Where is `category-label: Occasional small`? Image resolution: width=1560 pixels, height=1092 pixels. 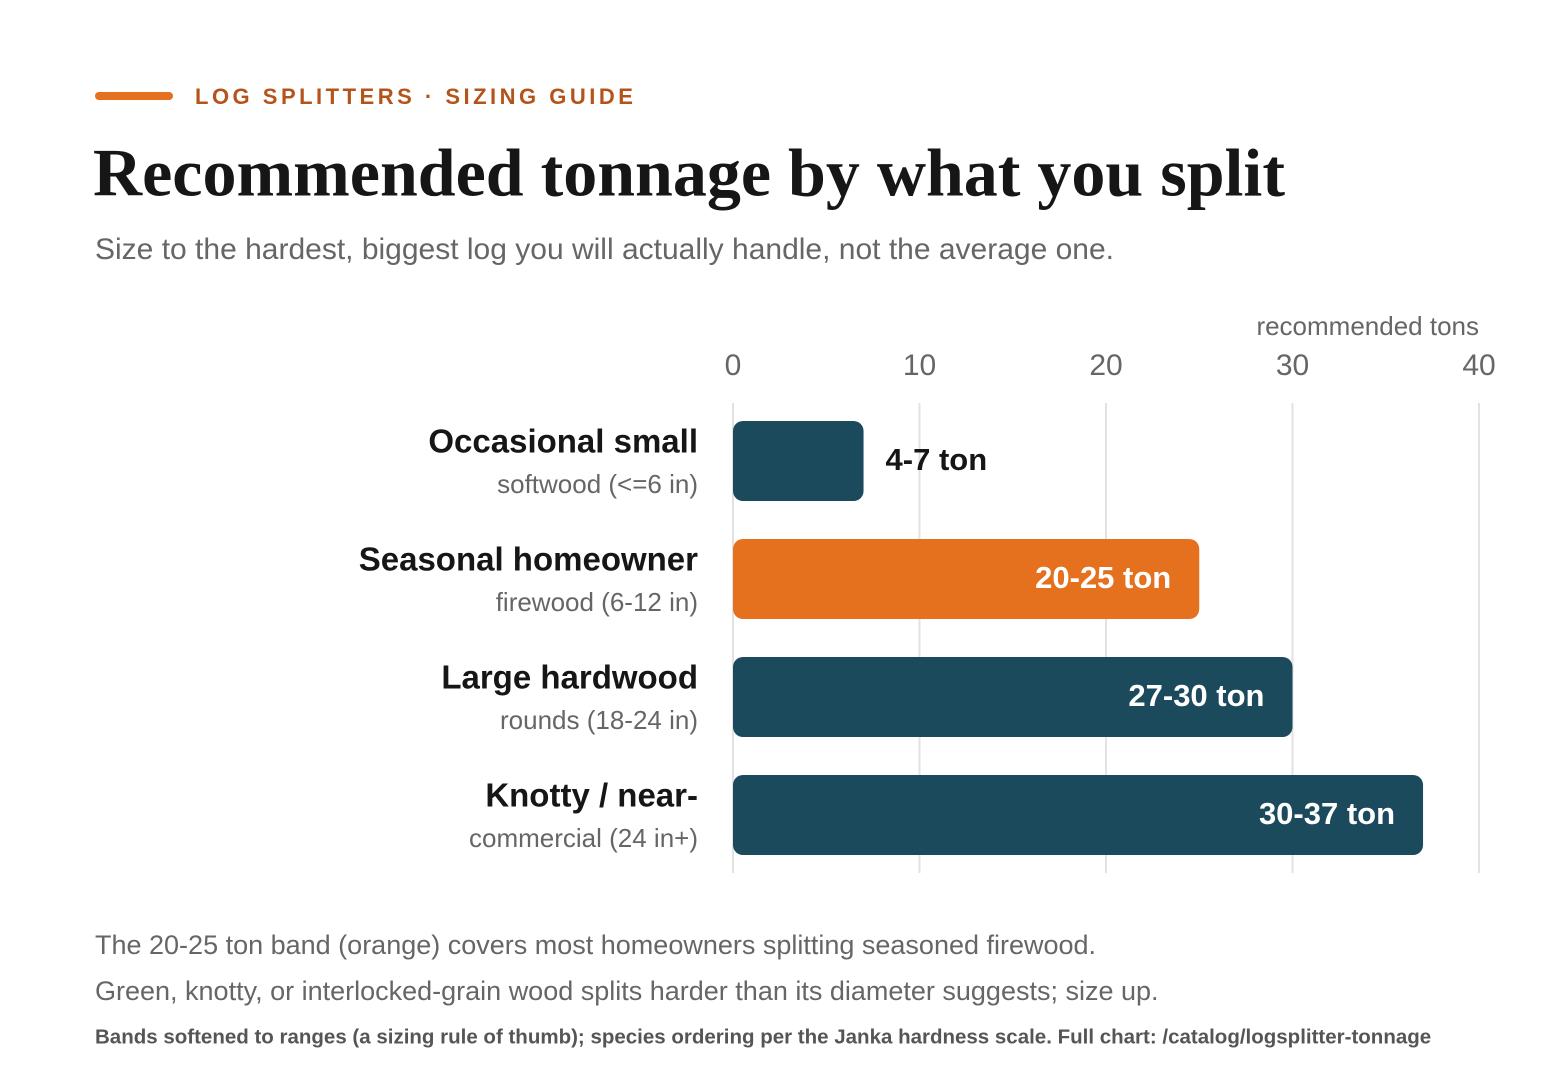 category-label: Occasional small is located at coordinates (563, 441).